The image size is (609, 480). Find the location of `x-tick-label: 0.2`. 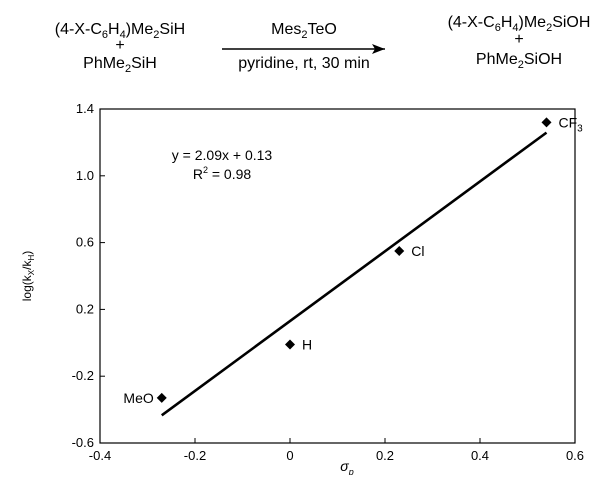

x-tick-label: 0.2 is located at coordinates (385, 455).